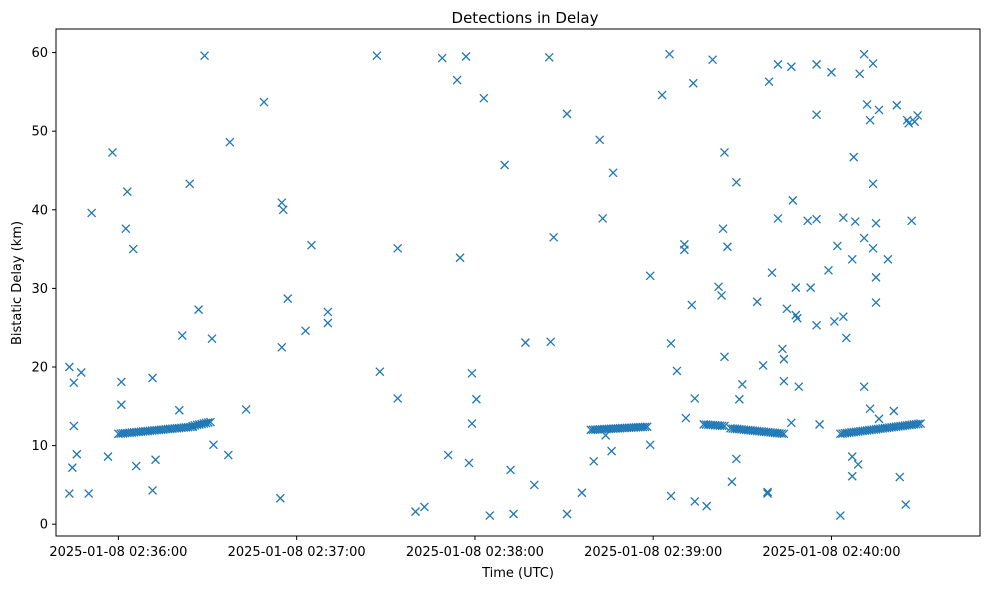 Image resolution: width=989 pixels, height=590 pixels. Describe the element at coordinates (44, 525) in the screenshot. I see `y-tick-label: 0` at that location.